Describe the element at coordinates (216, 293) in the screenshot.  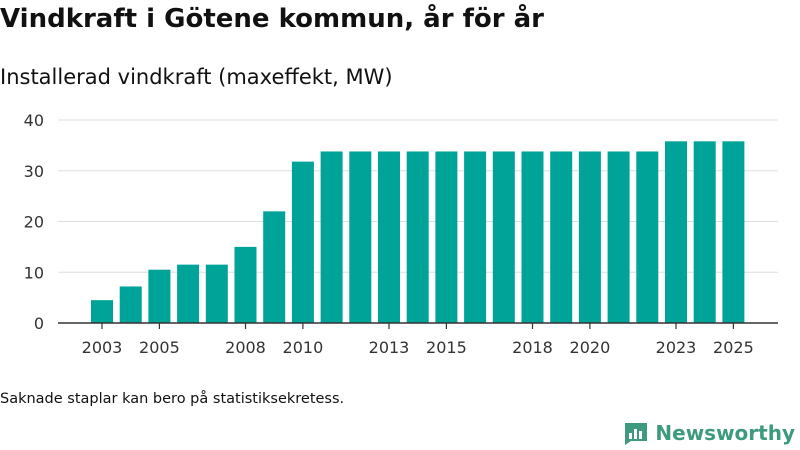
I see `bar-2007` at that location.